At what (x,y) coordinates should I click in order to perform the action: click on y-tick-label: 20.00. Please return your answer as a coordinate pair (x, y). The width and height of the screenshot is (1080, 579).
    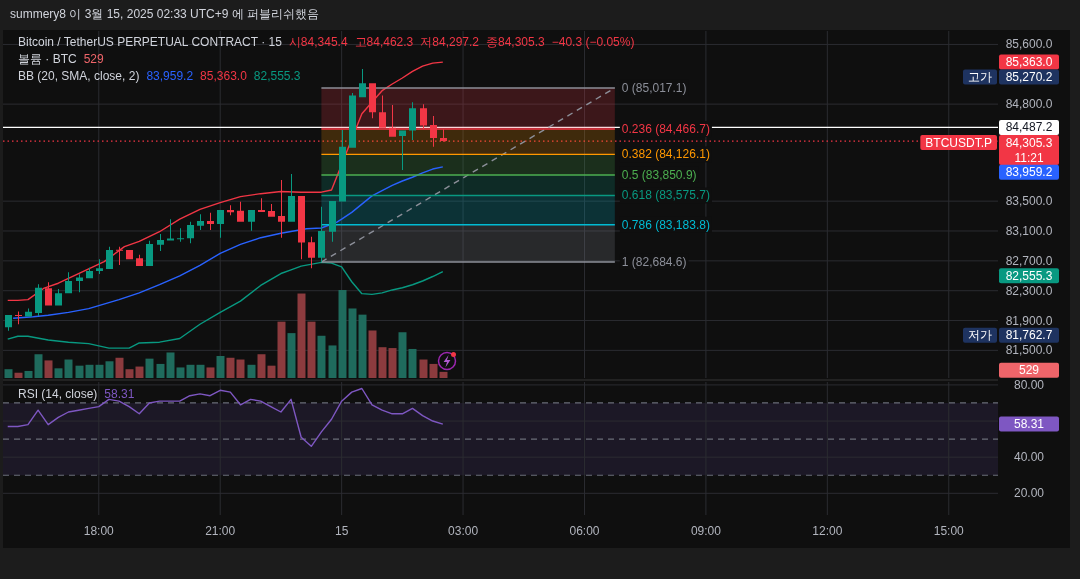
    Looking at the image, I should click on (1029, 493).